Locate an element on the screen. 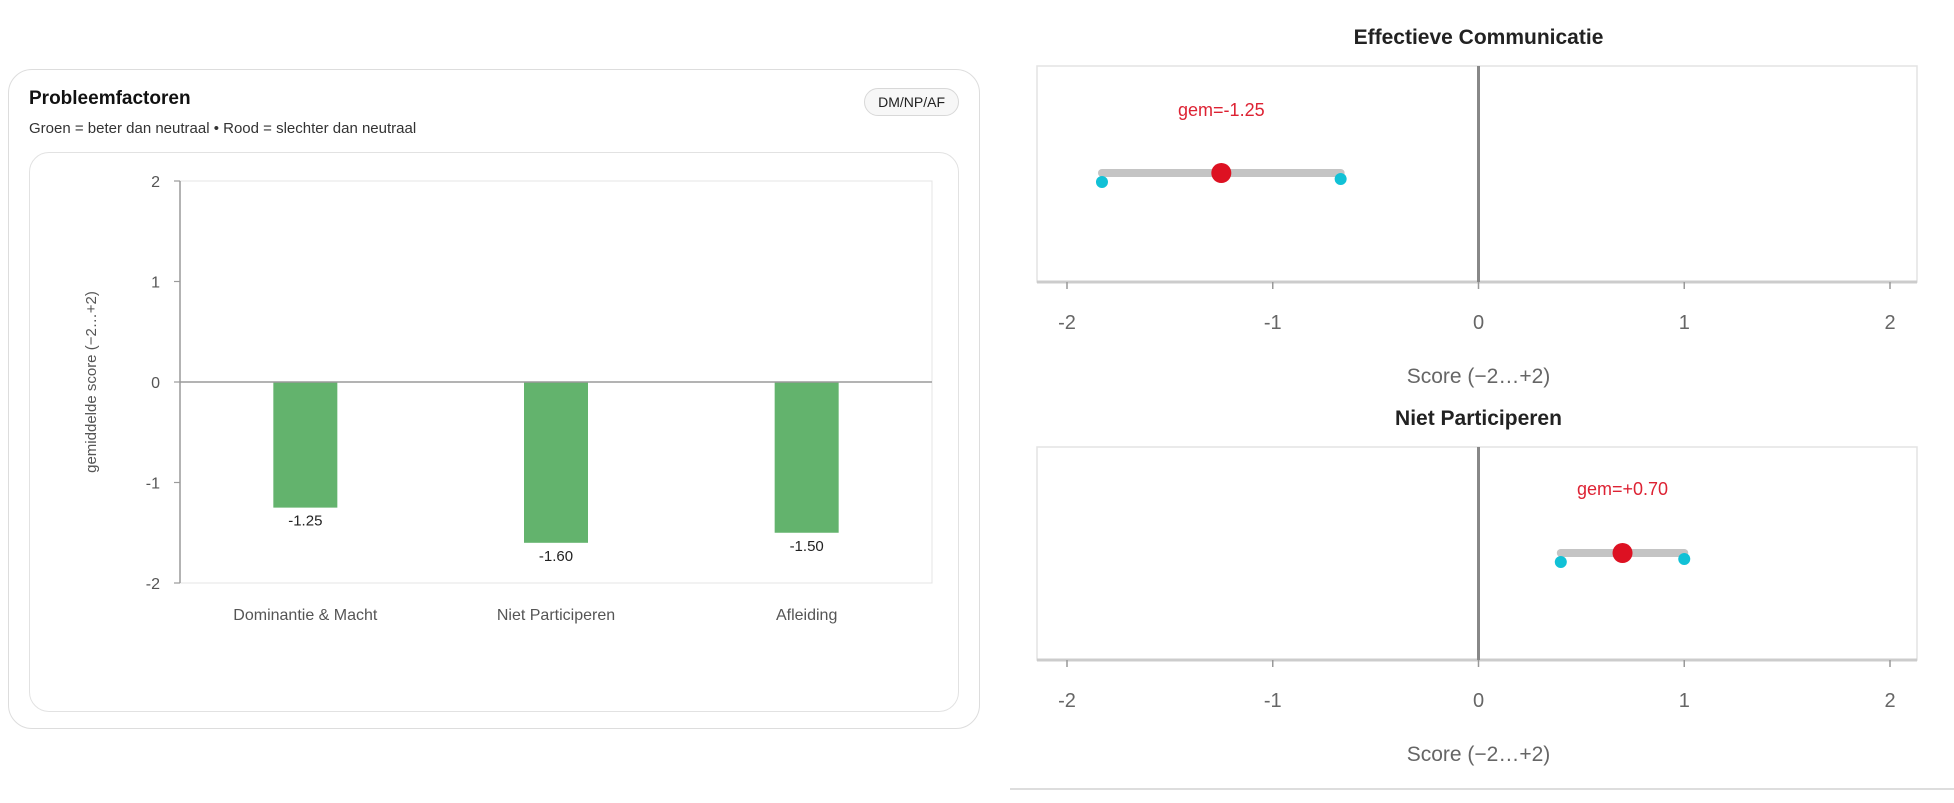 Image resolution: width=1954 pixels, height=803 pixels. mean-label: gem=-1.25 is located at coordinates (1221, 110).